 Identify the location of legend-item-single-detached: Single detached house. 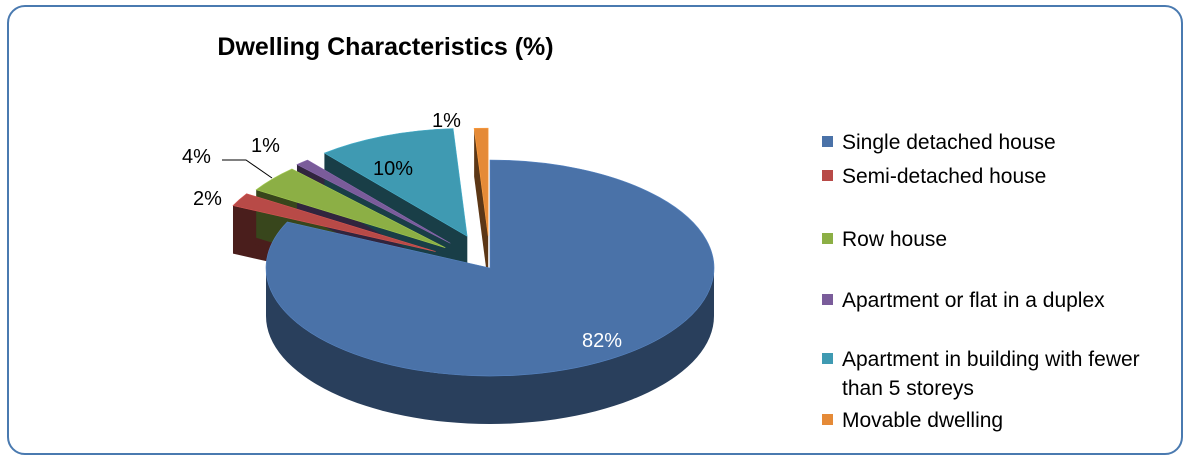
(992, 142).